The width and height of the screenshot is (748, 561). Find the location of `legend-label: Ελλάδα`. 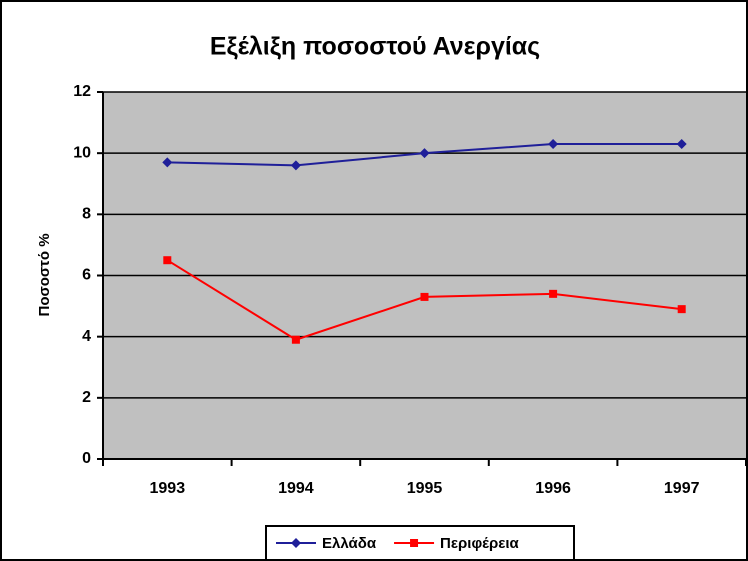

legend-label: Ελλάδα is located at coordinates (349, 543).